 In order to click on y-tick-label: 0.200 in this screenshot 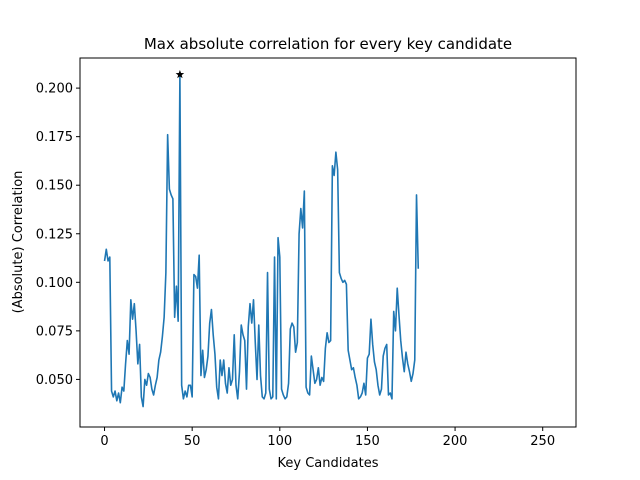, I will do `click(54, 89)`.